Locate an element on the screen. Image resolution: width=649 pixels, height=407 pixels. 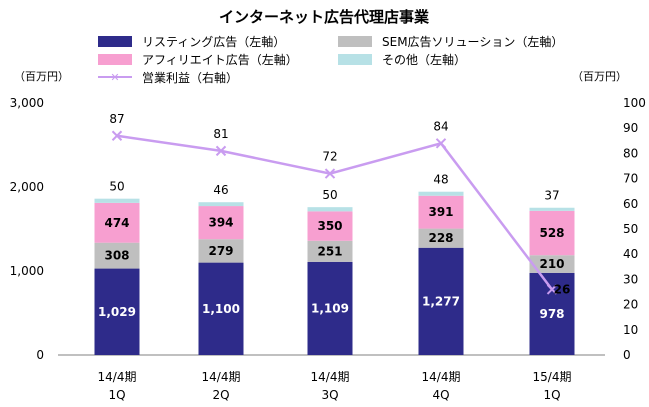
right-tick-label: 0 is located at coordinates (627, 355).